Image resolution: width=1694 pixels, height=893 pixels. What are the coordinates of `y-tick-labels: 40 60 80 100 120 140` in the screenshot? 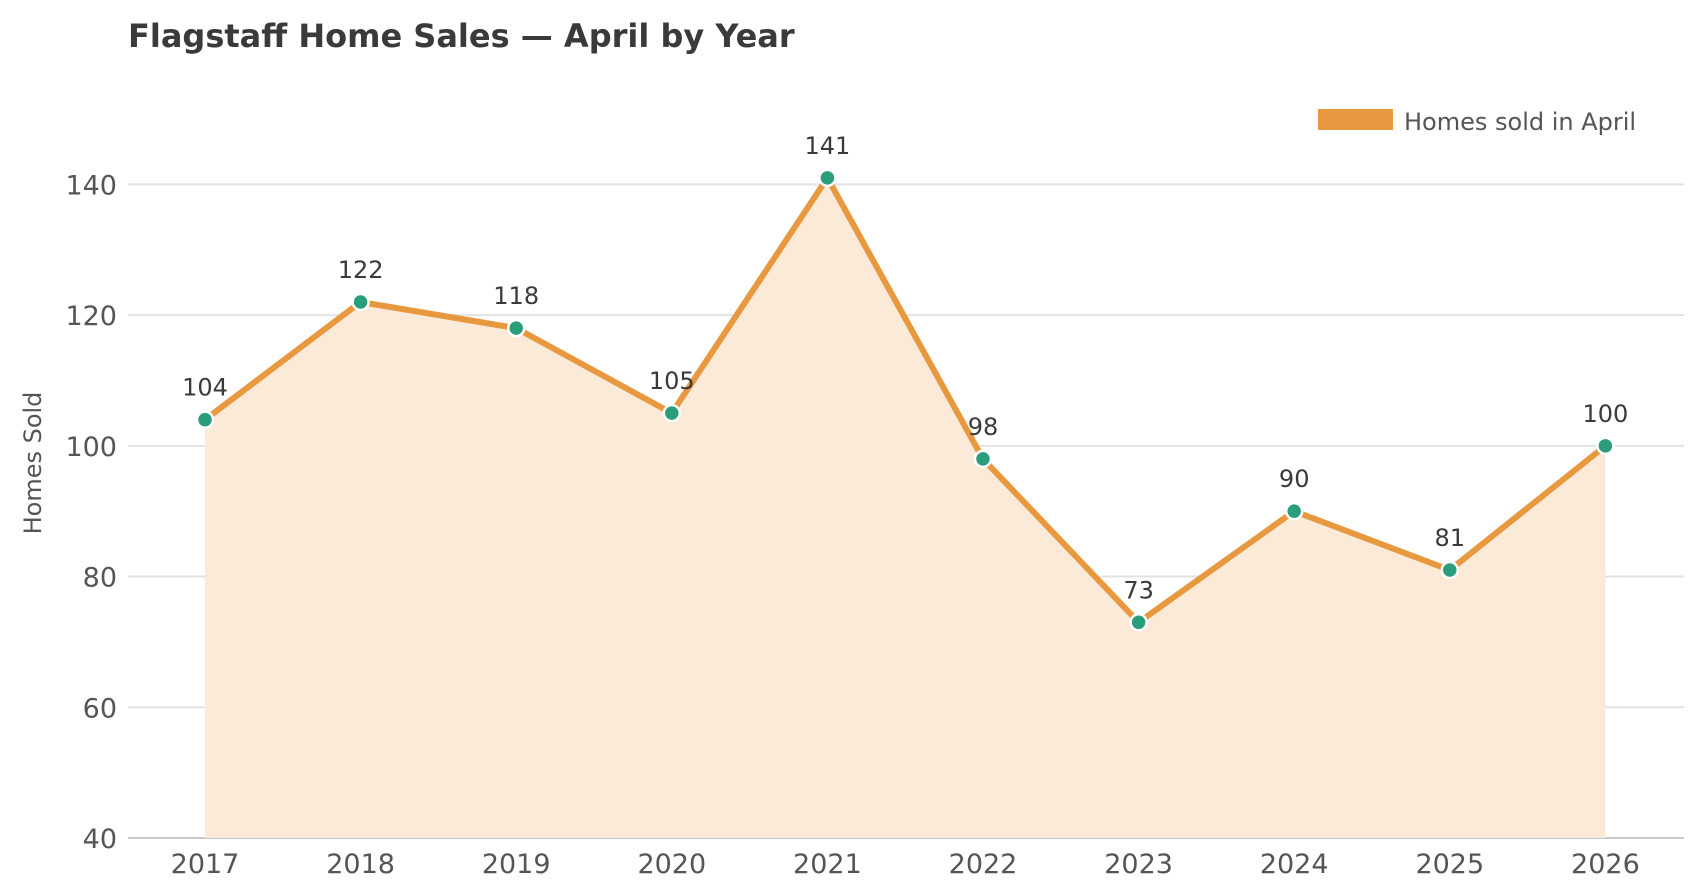 It's located at (91, 512).